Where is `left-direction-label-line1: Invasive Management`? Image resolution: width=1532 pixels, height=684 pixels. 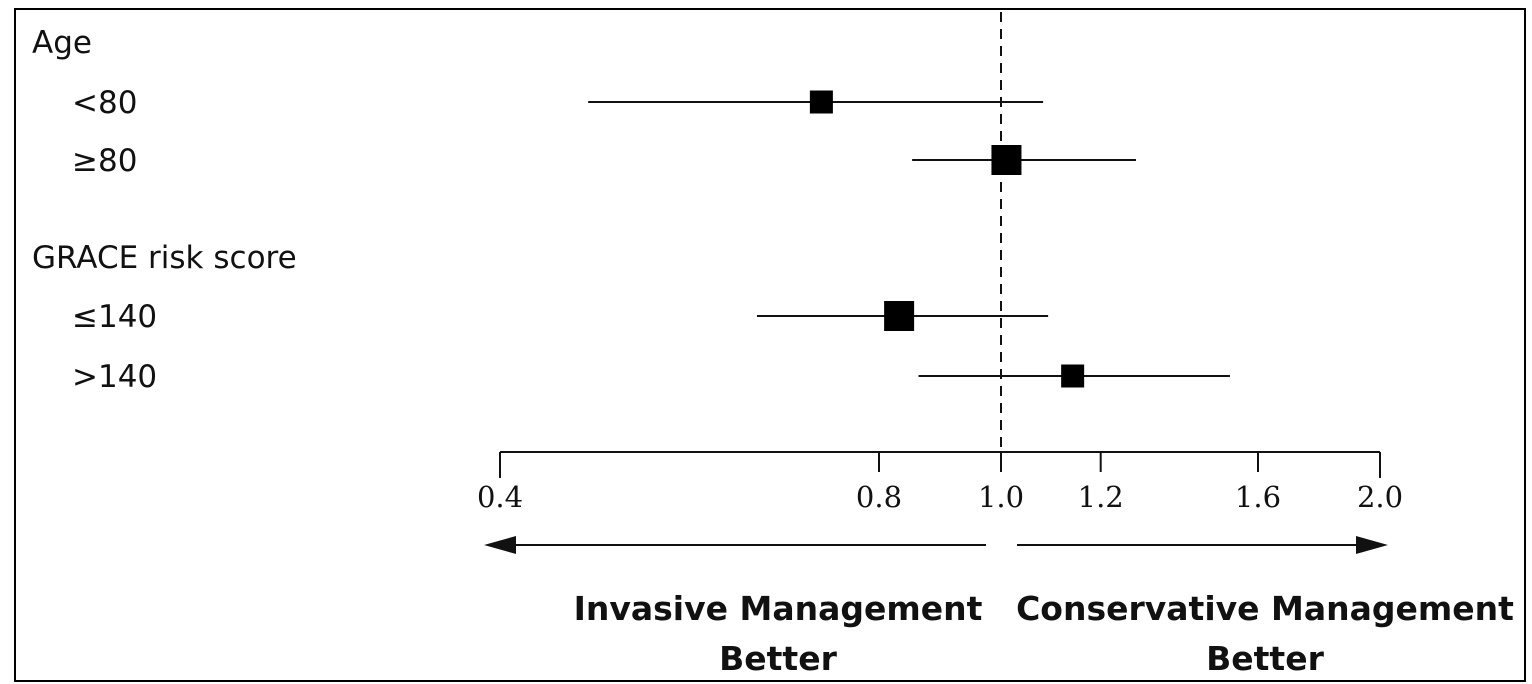
left-direction-label-line1: Invasive Management is located at coordinates (778, 608).